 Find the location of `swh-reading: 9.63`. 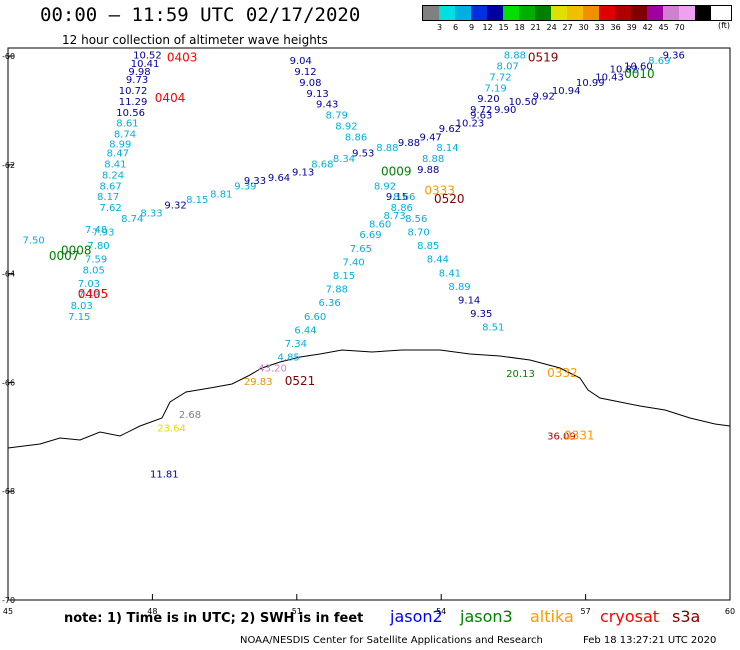

swh-reading: 9.63 is located at coordinates (481, 116).